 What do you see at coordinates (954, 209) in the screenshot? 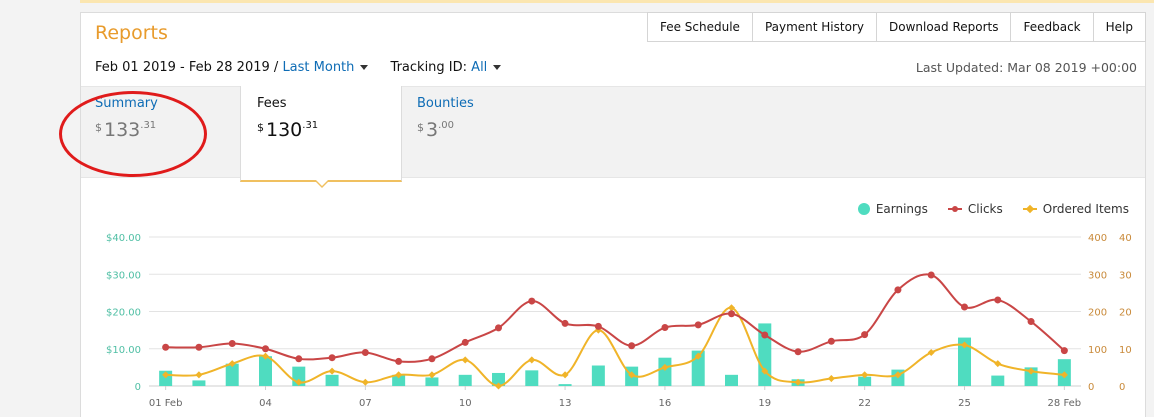
I see `clicks-swatch-icon` at bounding box center [954, 209].